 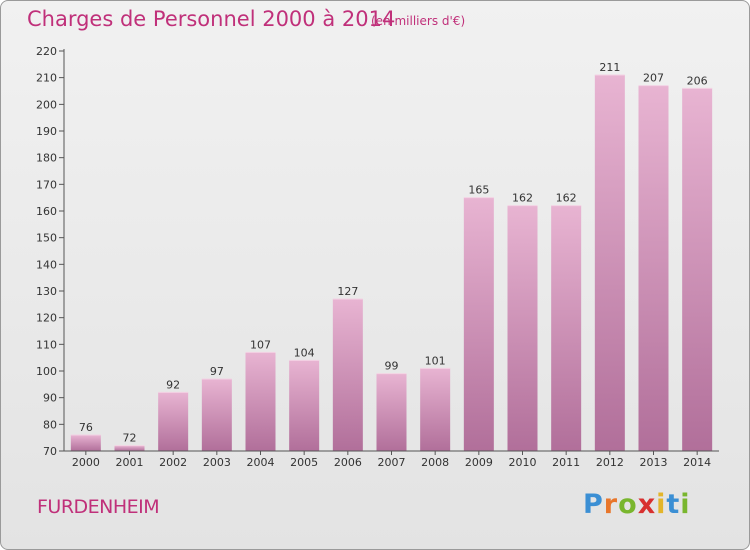 What do you see at coordinates (46, 291) in the screenshot?
I see `y-tick-label: 130` at bounding box center [46, 291].